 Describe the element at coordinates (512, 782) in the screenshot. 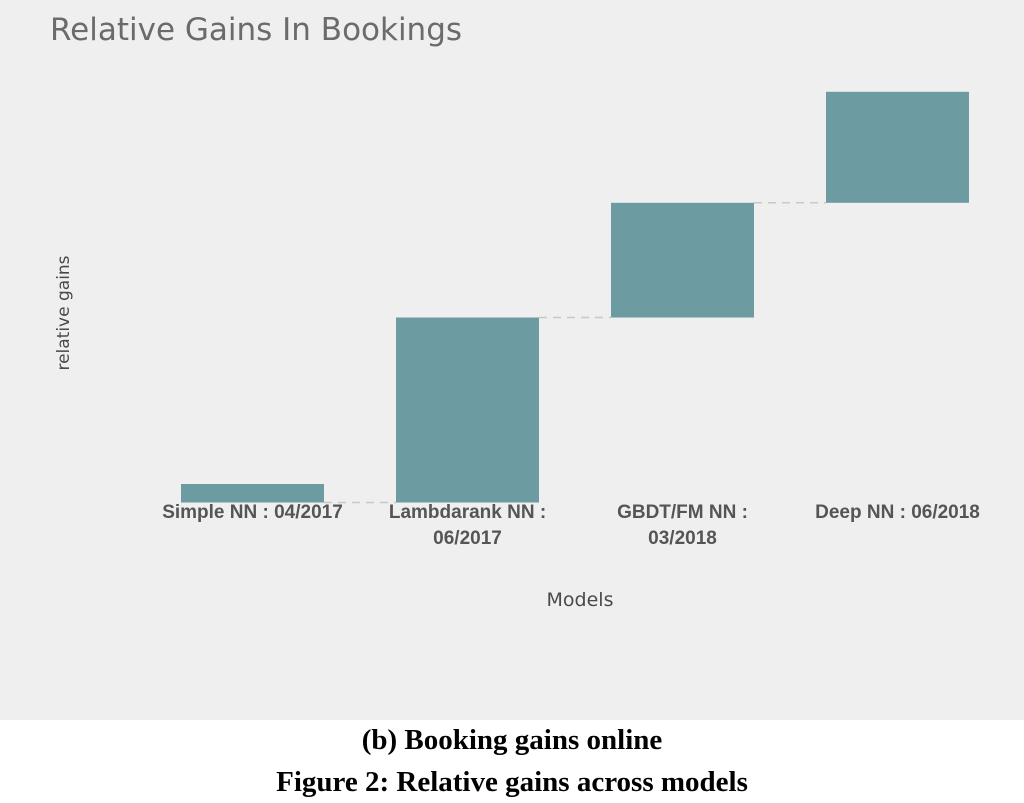

I see `figure-caption: Figure 2: Relative gains across models` at that location.